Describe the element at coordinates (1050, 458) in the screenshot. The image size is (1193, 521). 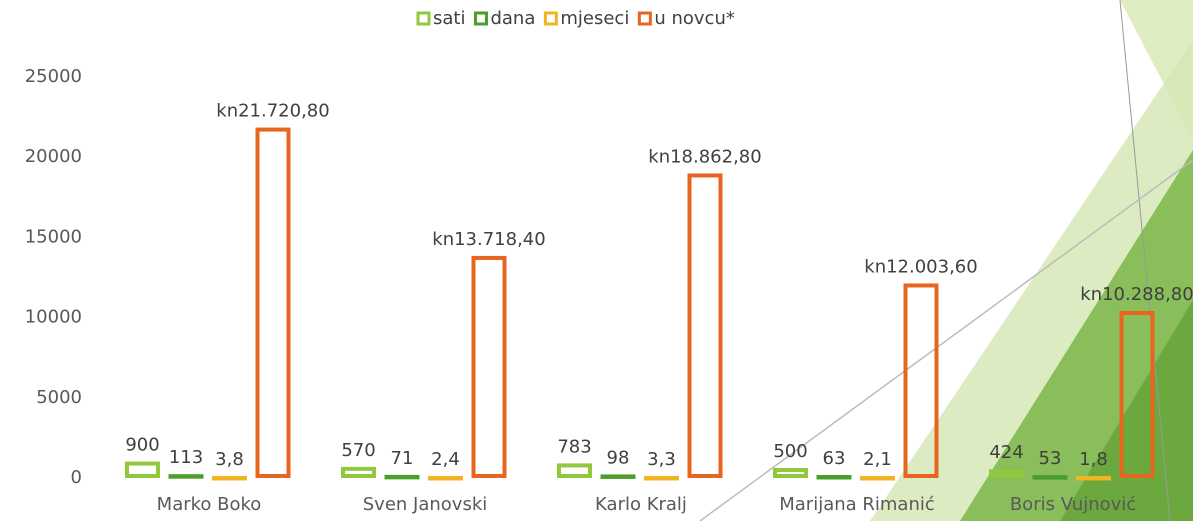
I see `data-label: 53` at that location.